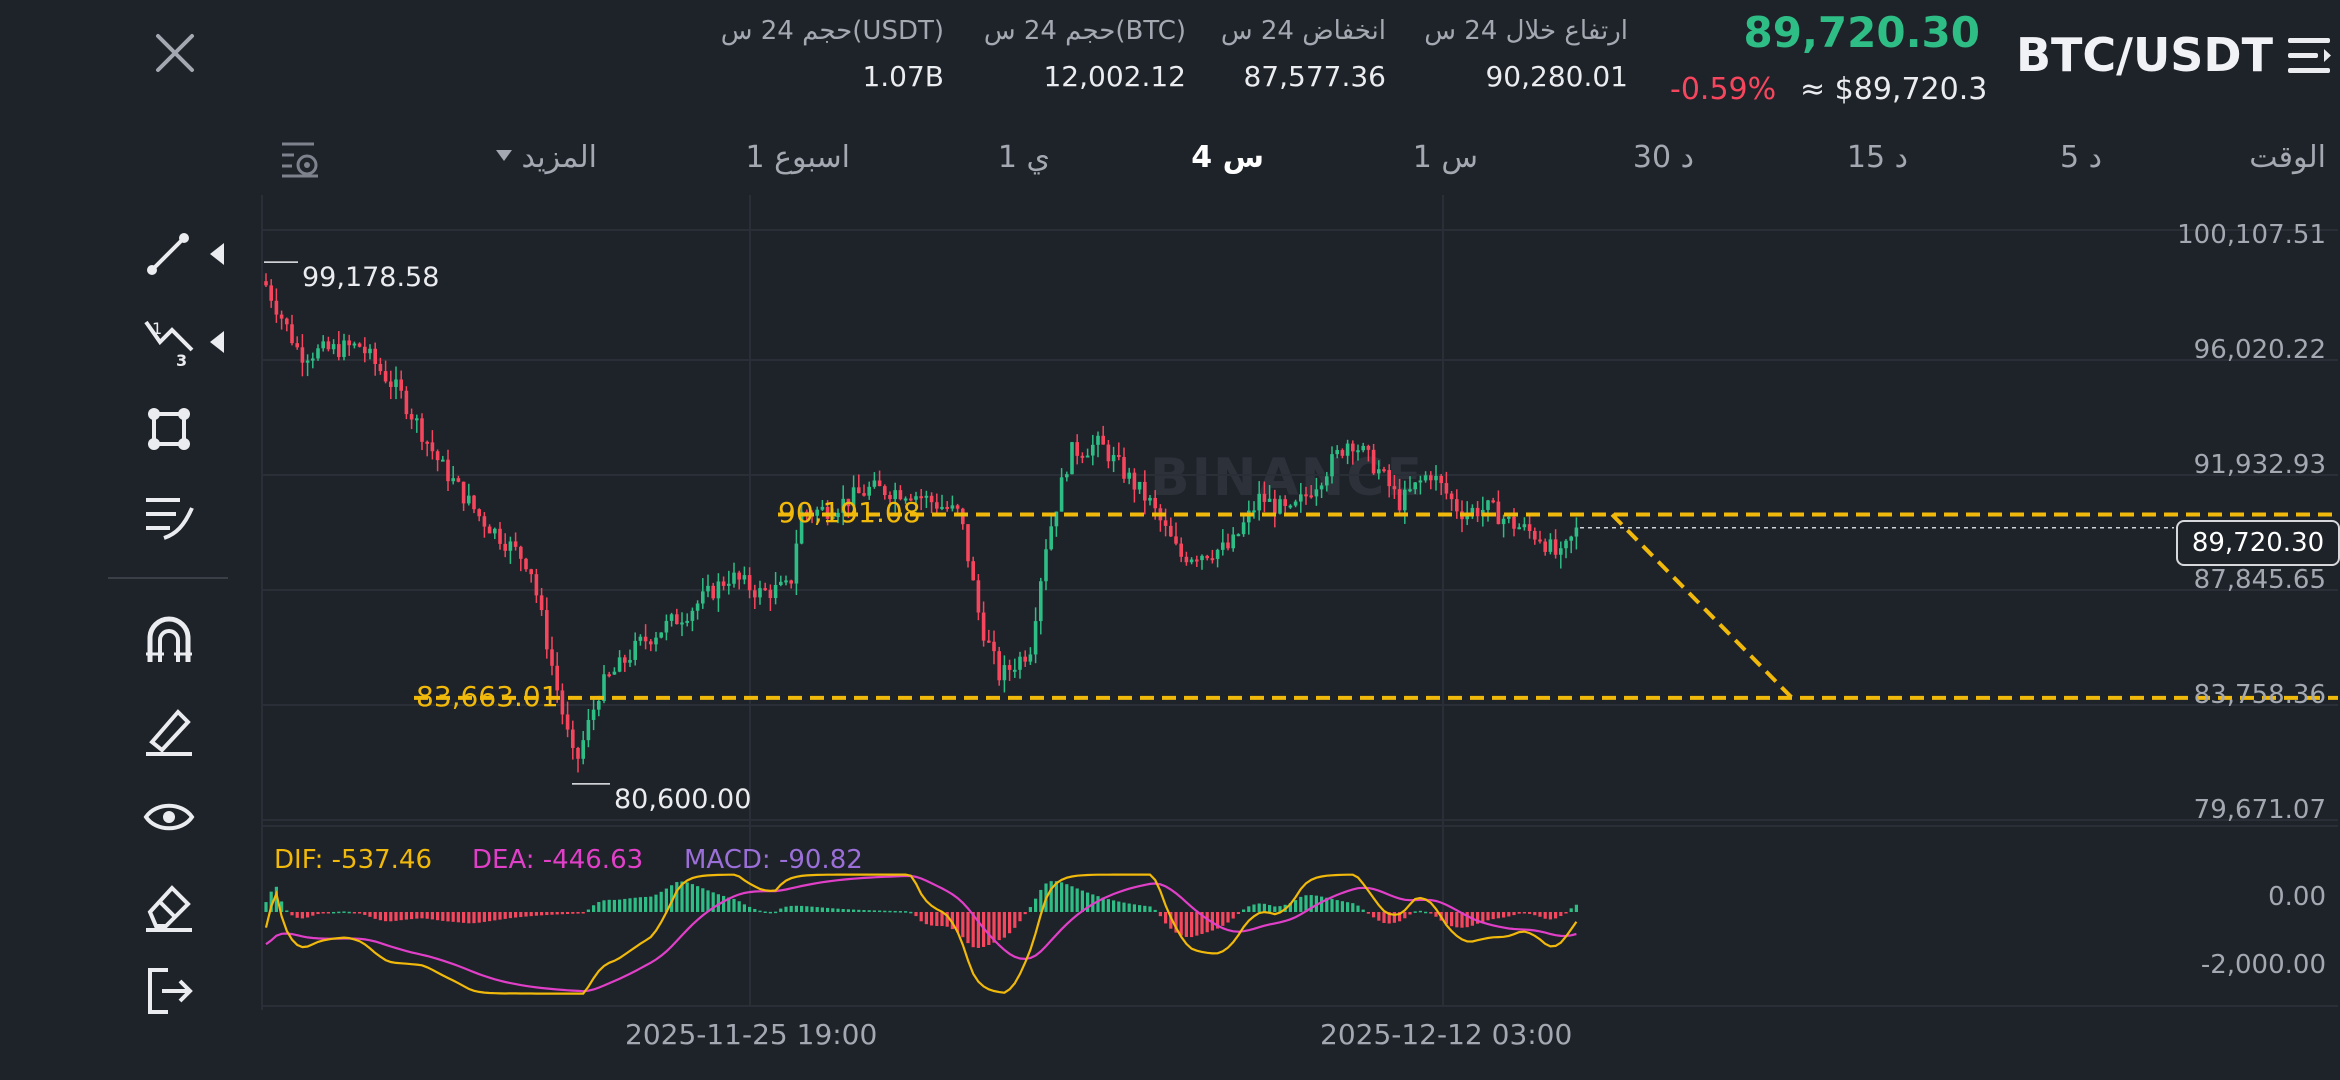  What do you see at coordinates (169, 429) in the screenshot?
I see `shape-tool-icon` at bounding box center [169, 429].